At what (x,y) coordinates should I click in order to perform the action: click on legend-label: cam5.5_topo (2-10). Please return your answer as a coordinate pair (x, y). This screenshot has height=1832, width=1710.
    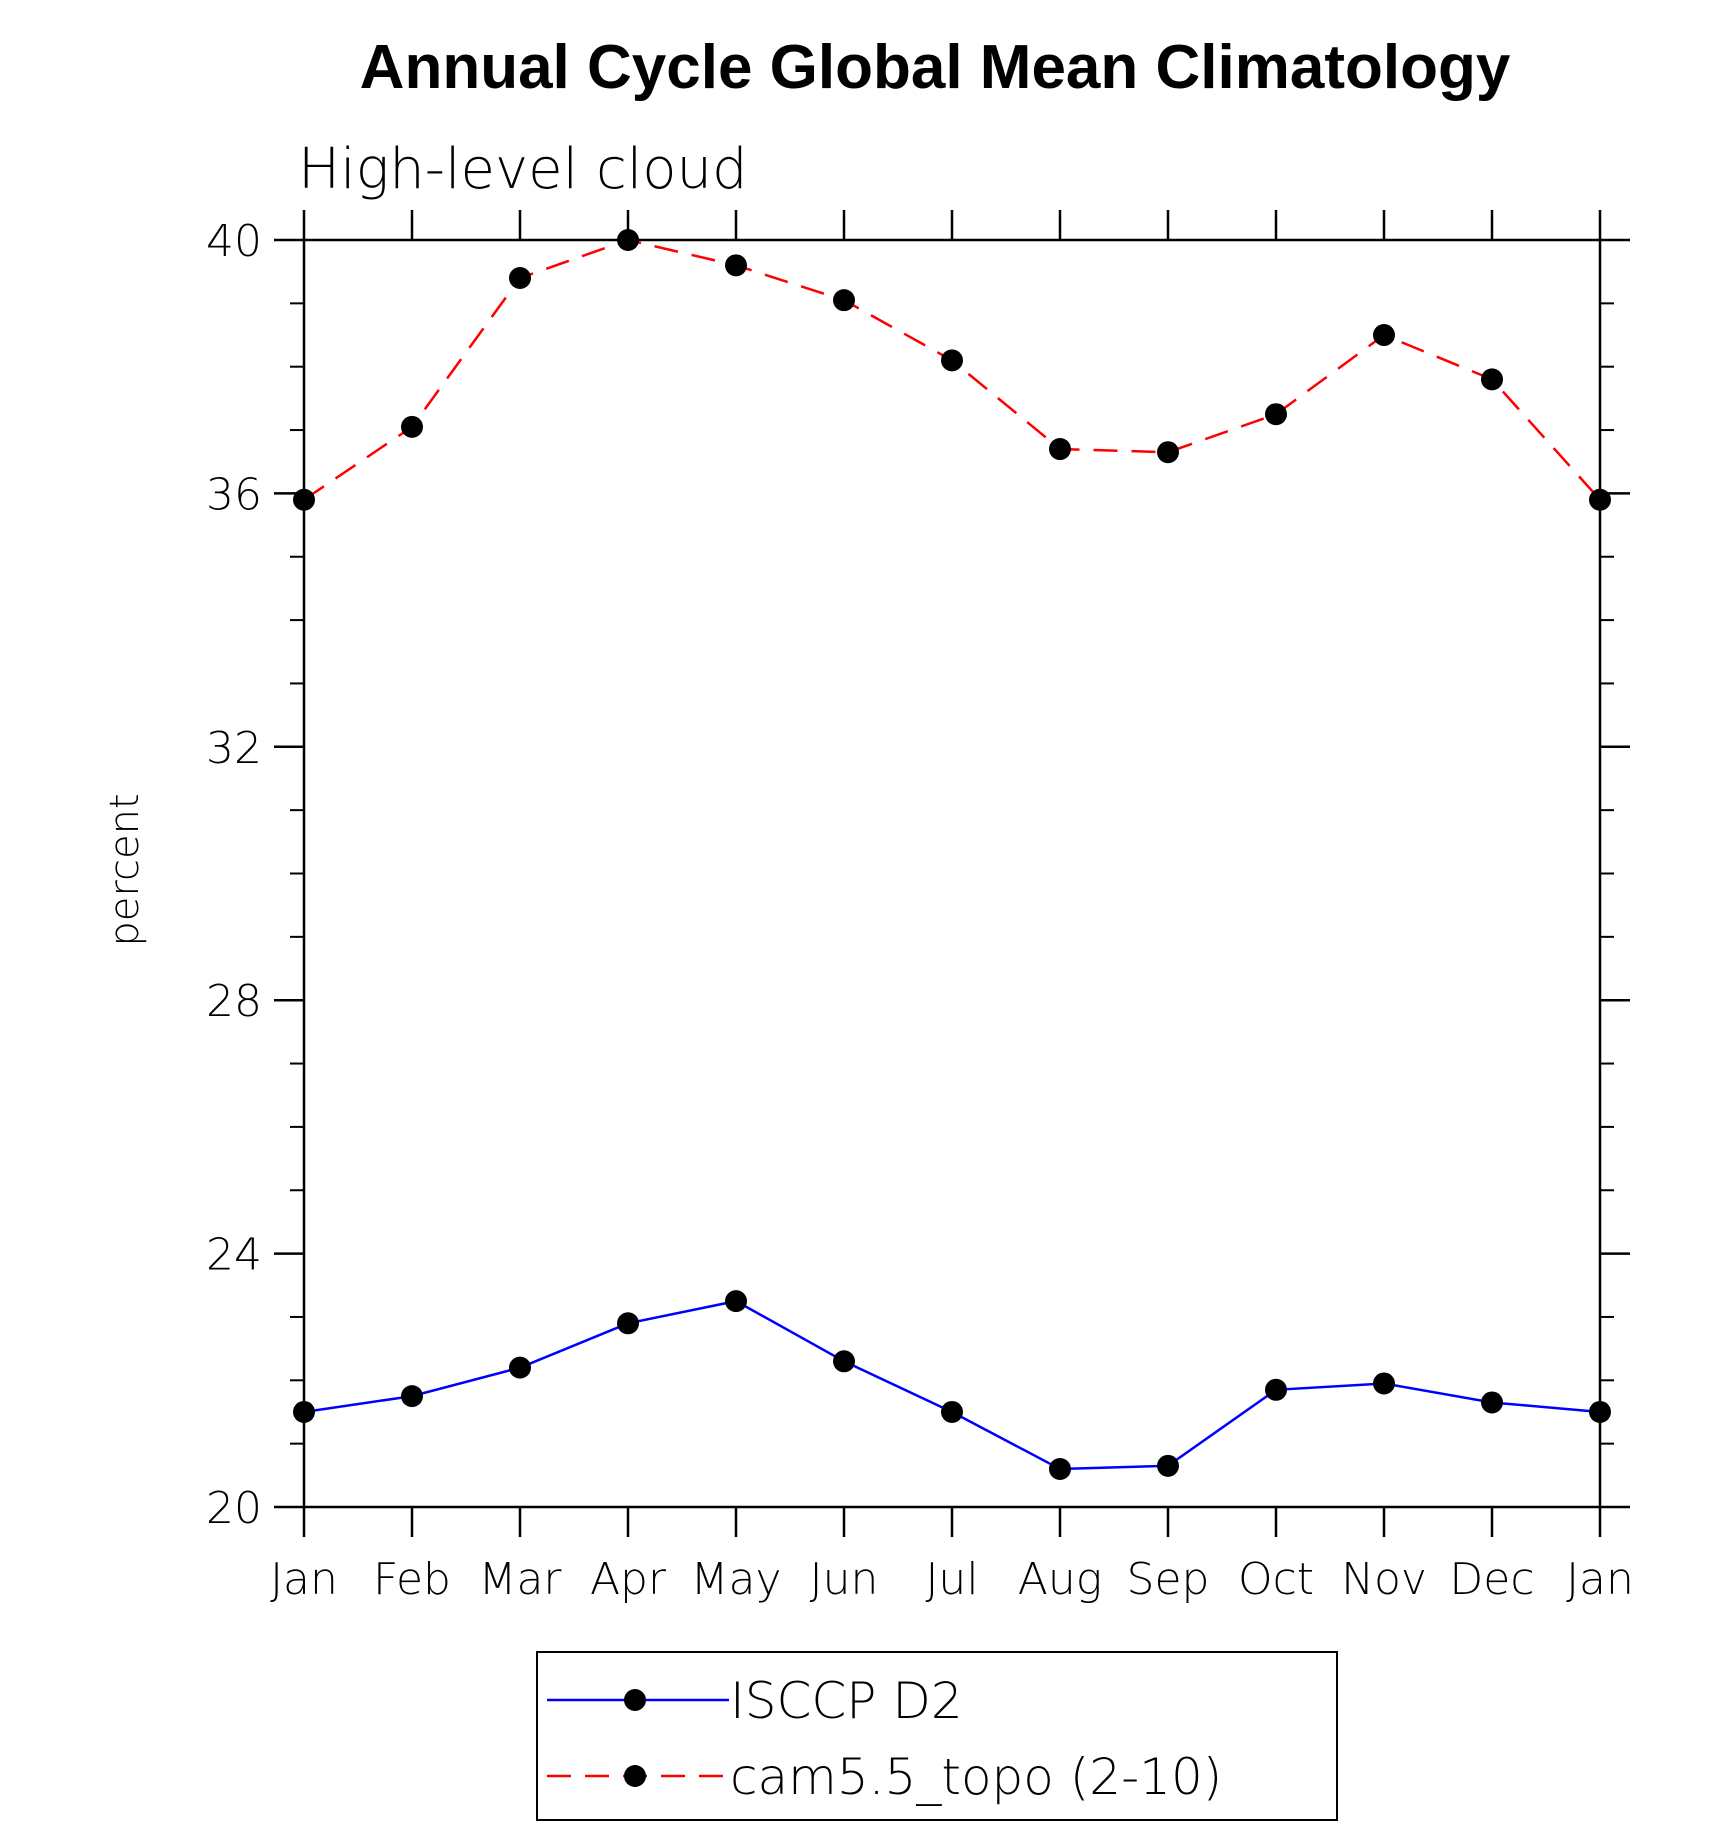
    Looking at the image, I should click on (976, 1777).